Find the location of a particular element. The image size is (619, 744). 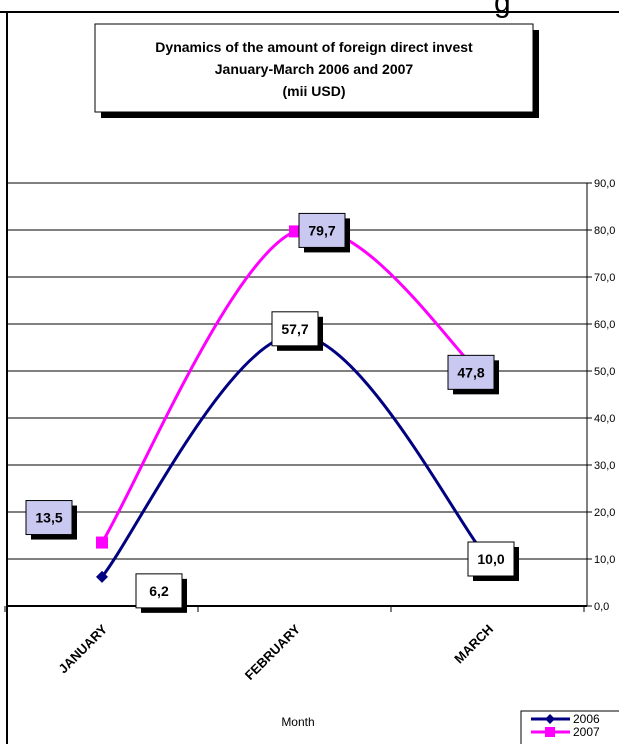

y-tick-label: 70,0 is located at coordinates (604, 278).